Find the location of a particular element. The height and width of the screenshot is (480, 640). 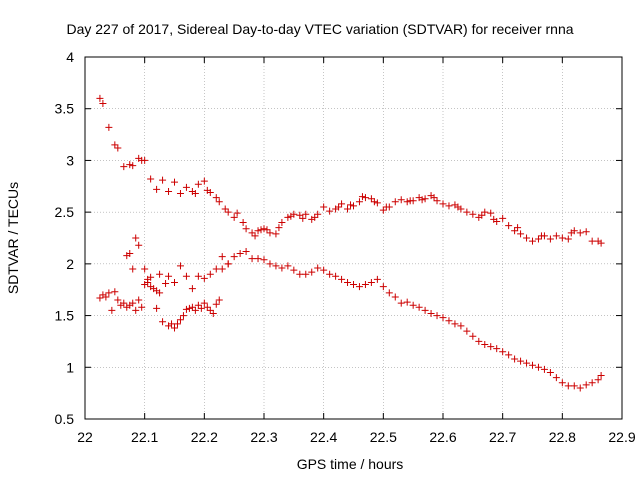

y-axis-label: SDTVAR / TECUs is located at coordinates (13, 238).